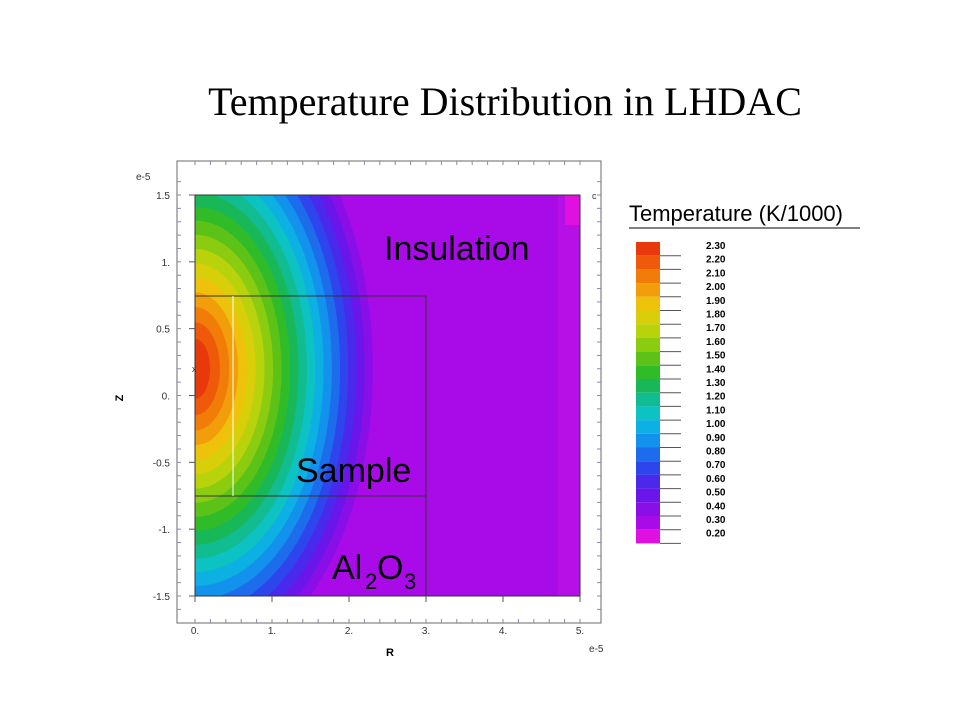  I want to click on corner-marker: c, so click(594, 196).